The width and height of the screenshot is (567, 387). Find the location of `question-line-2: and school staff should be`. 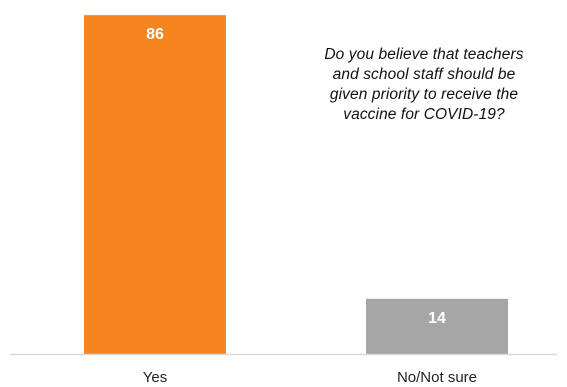

question-line-2: and school staff should be is located at coordinates (424, 74).